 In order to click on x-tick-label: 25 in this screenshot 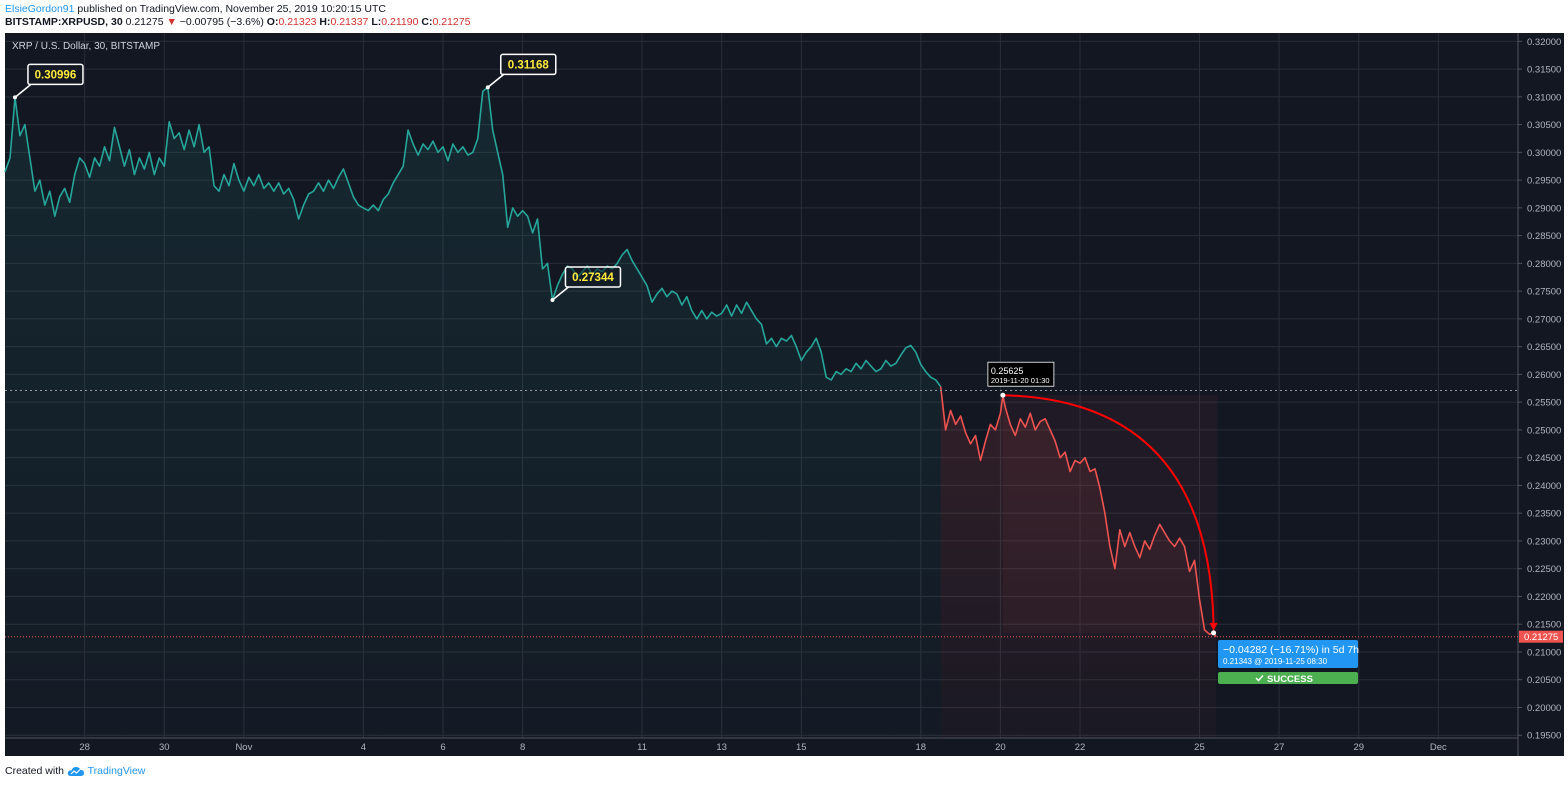, I will do `click(1199, 747)`.